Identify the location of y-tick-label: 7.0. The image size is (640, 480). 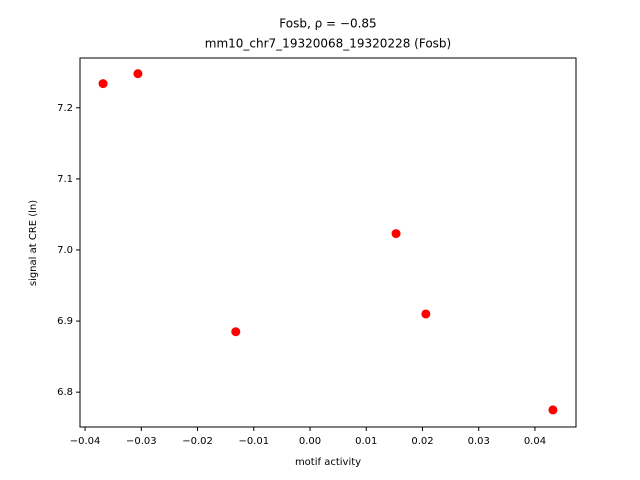
(65, 250).